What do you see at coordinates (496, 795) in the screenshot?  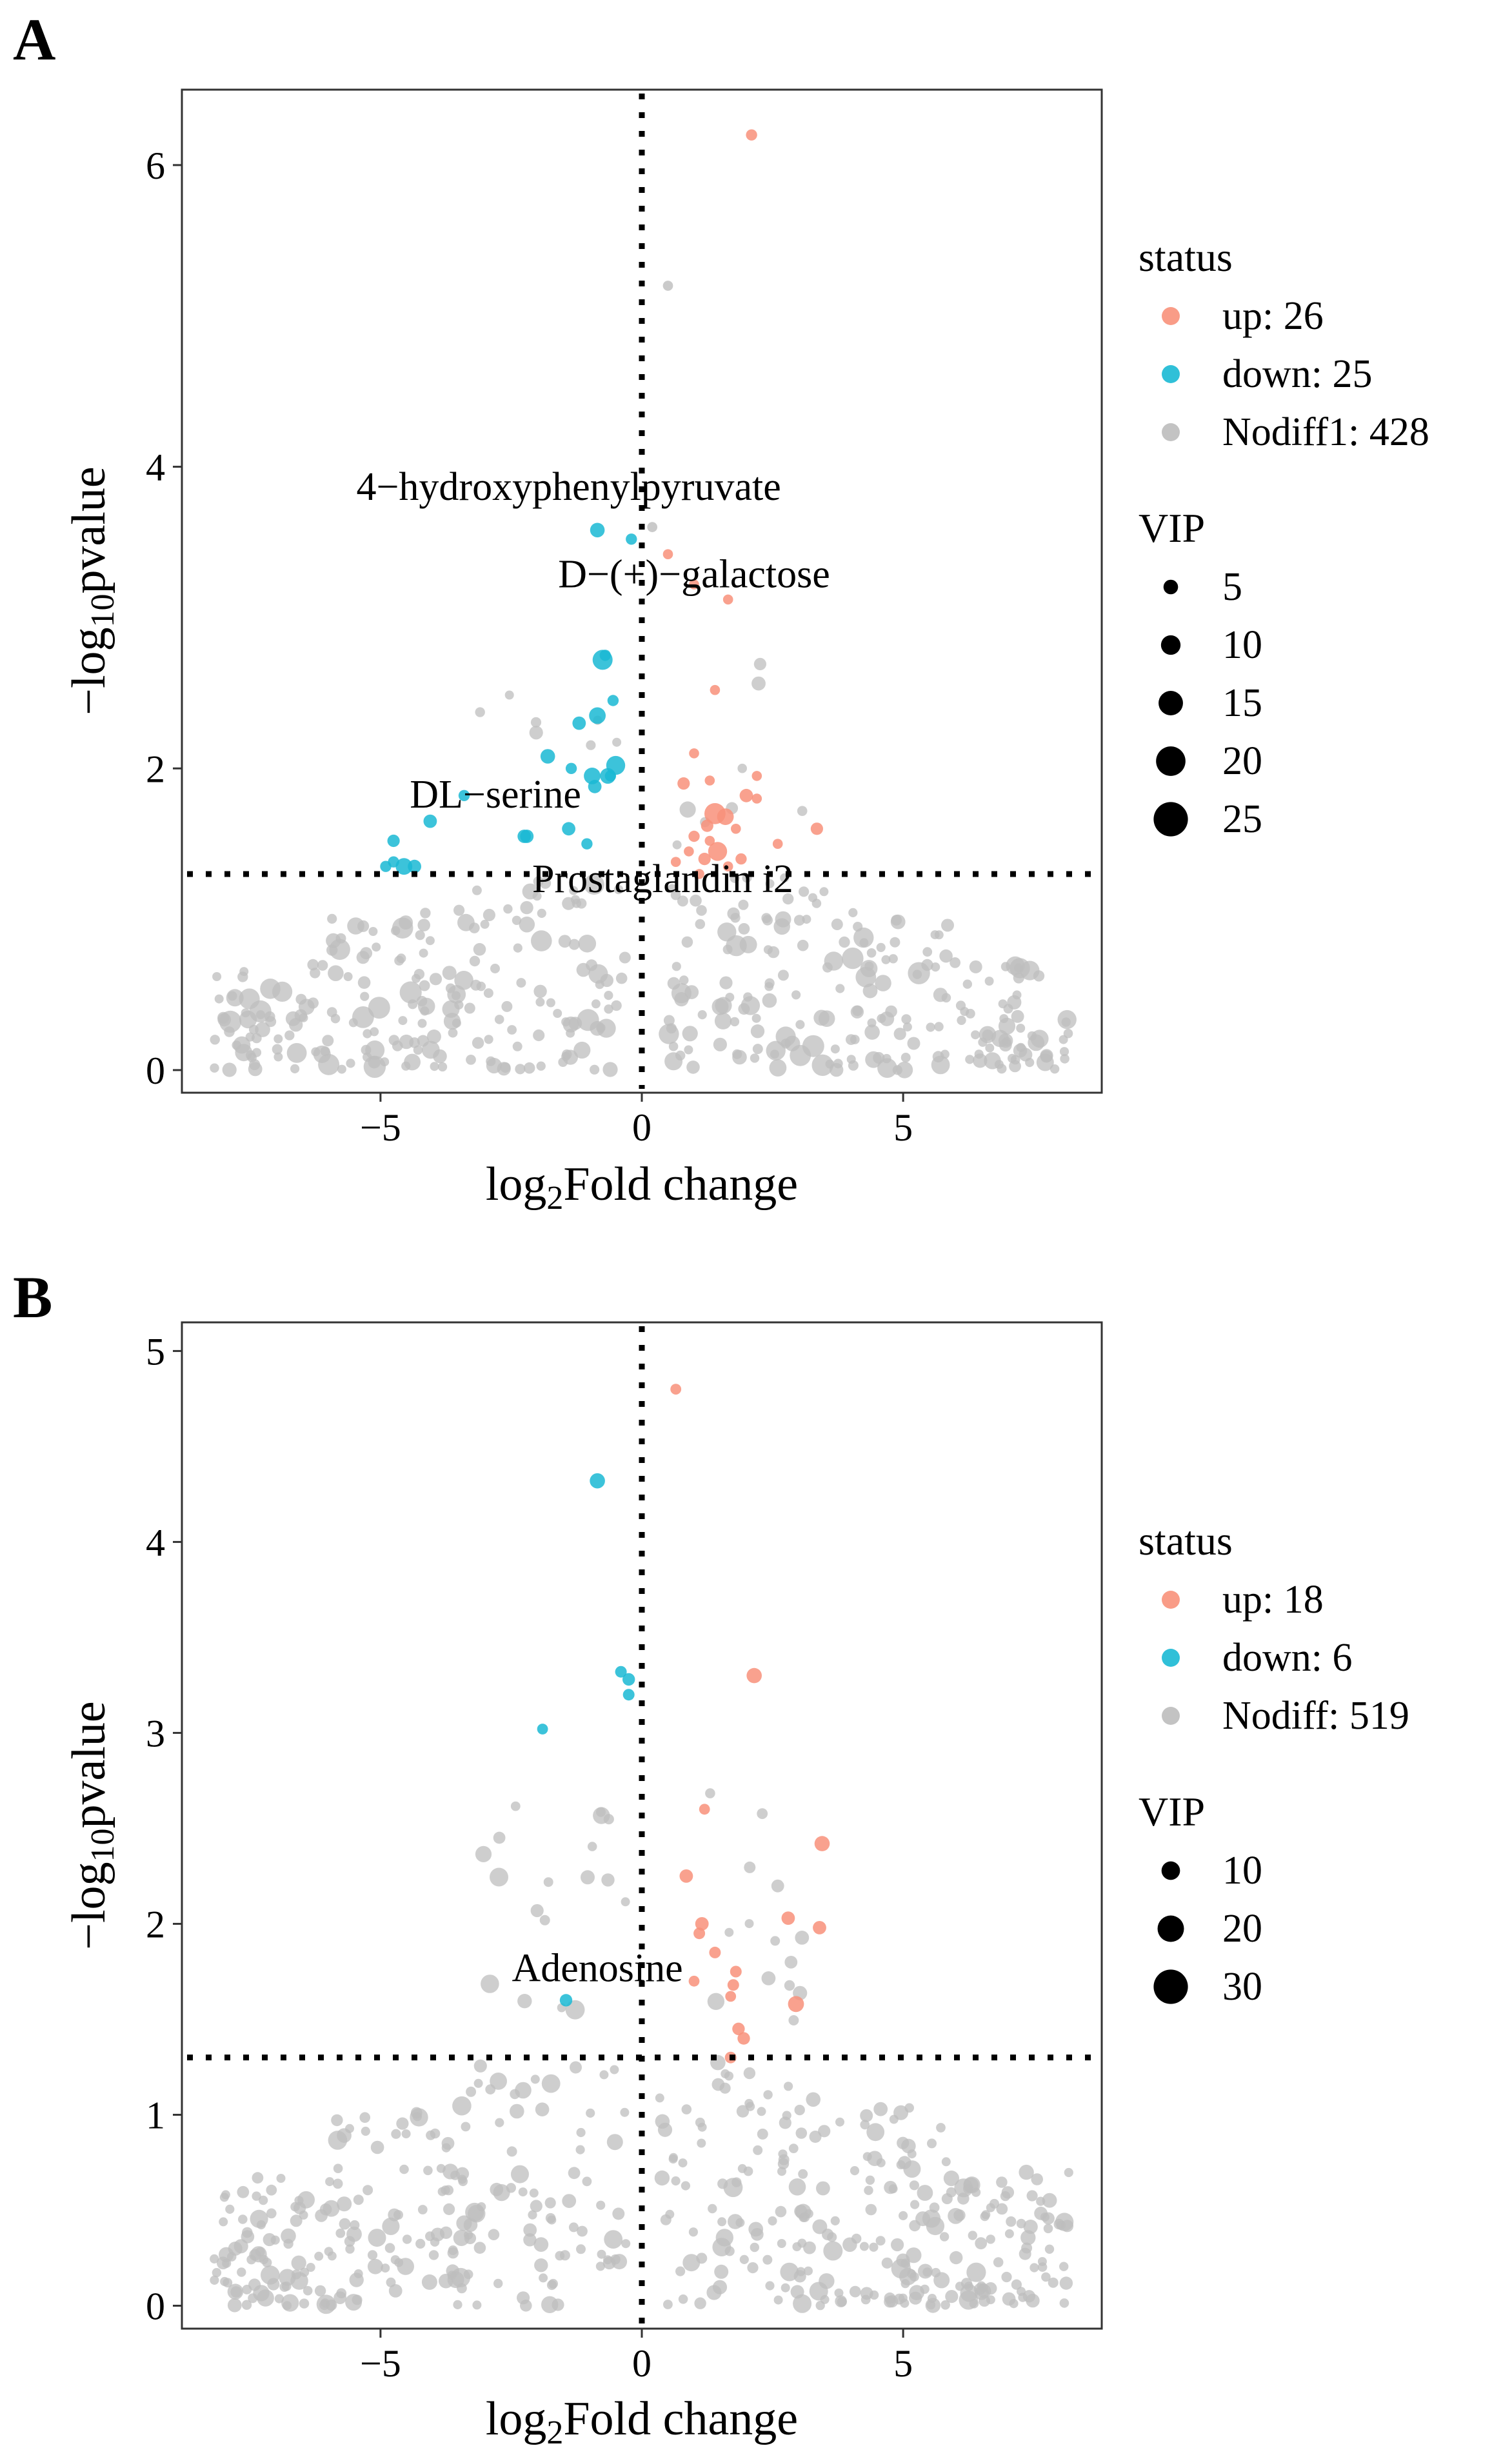 I see `point-annotation: DL−serine` at bounding box center [496, 795].